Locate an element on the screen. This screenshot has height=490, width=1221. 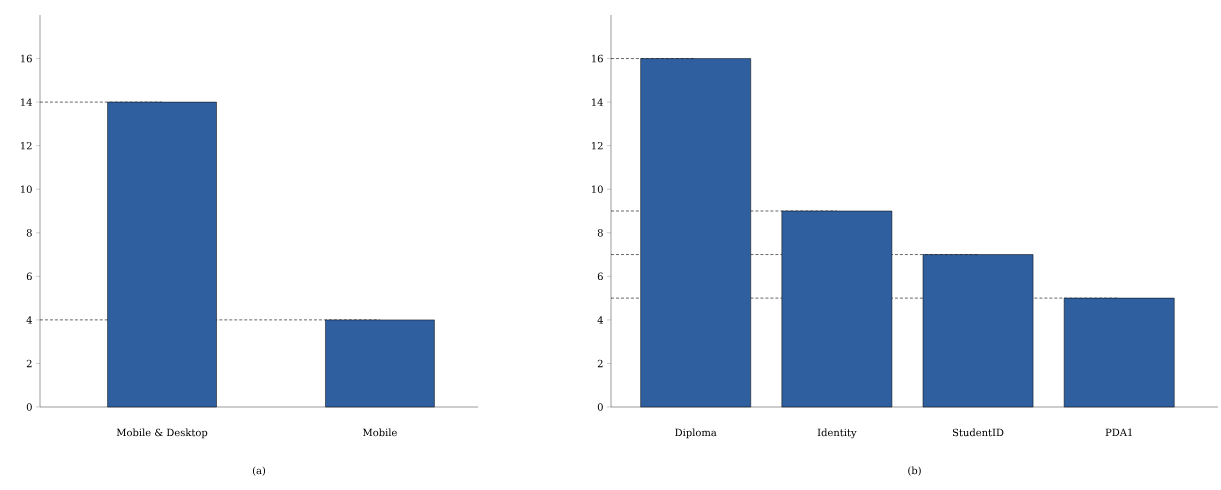
x-tick-label: PDA1 is located at coordinates (1118, 432).